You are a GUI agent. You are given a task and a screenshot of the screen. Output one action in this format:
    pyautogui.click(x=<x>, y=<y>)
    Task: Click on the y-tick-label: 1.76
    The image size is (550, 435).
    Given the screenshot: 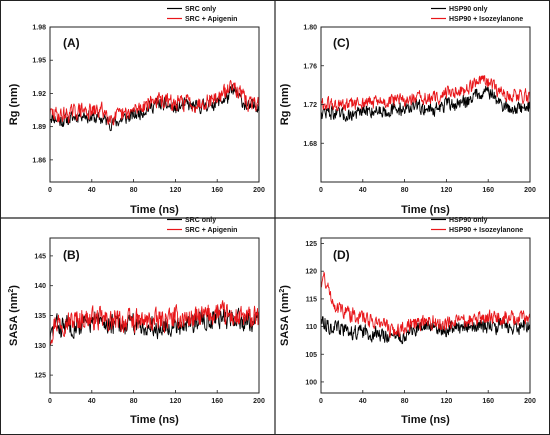 What is the action you would take?
    pyautogui.click(x=310, y=66)
    